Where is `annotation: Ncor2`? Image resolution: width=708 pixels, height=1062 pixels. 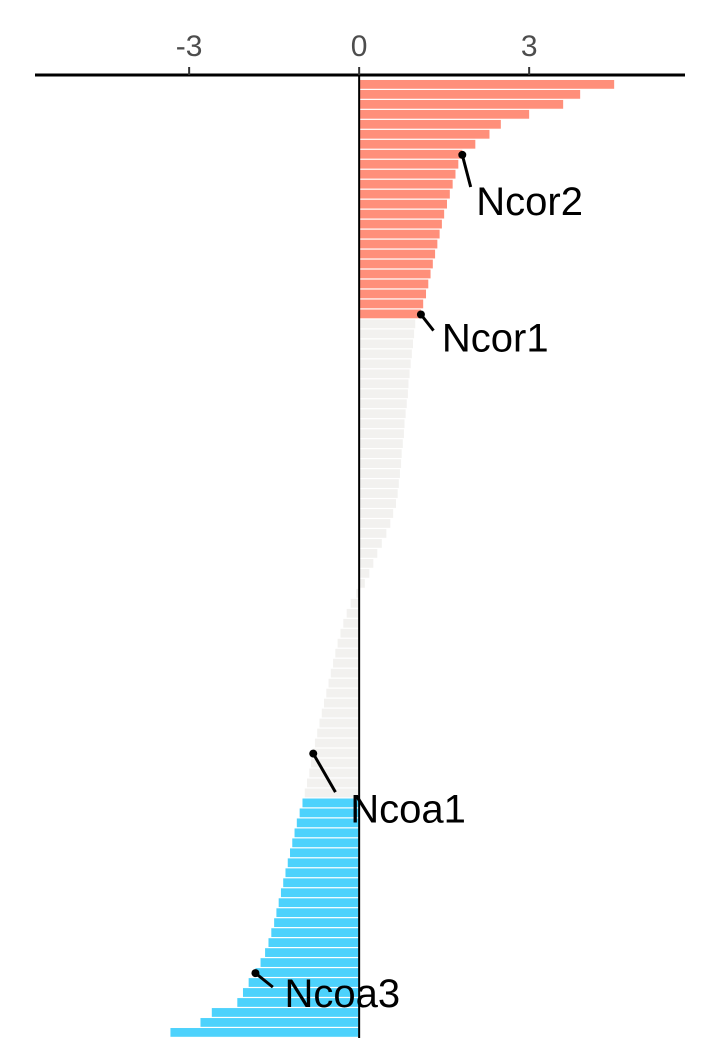 annotation: Ncor2 is located at coordinates (529, 202).